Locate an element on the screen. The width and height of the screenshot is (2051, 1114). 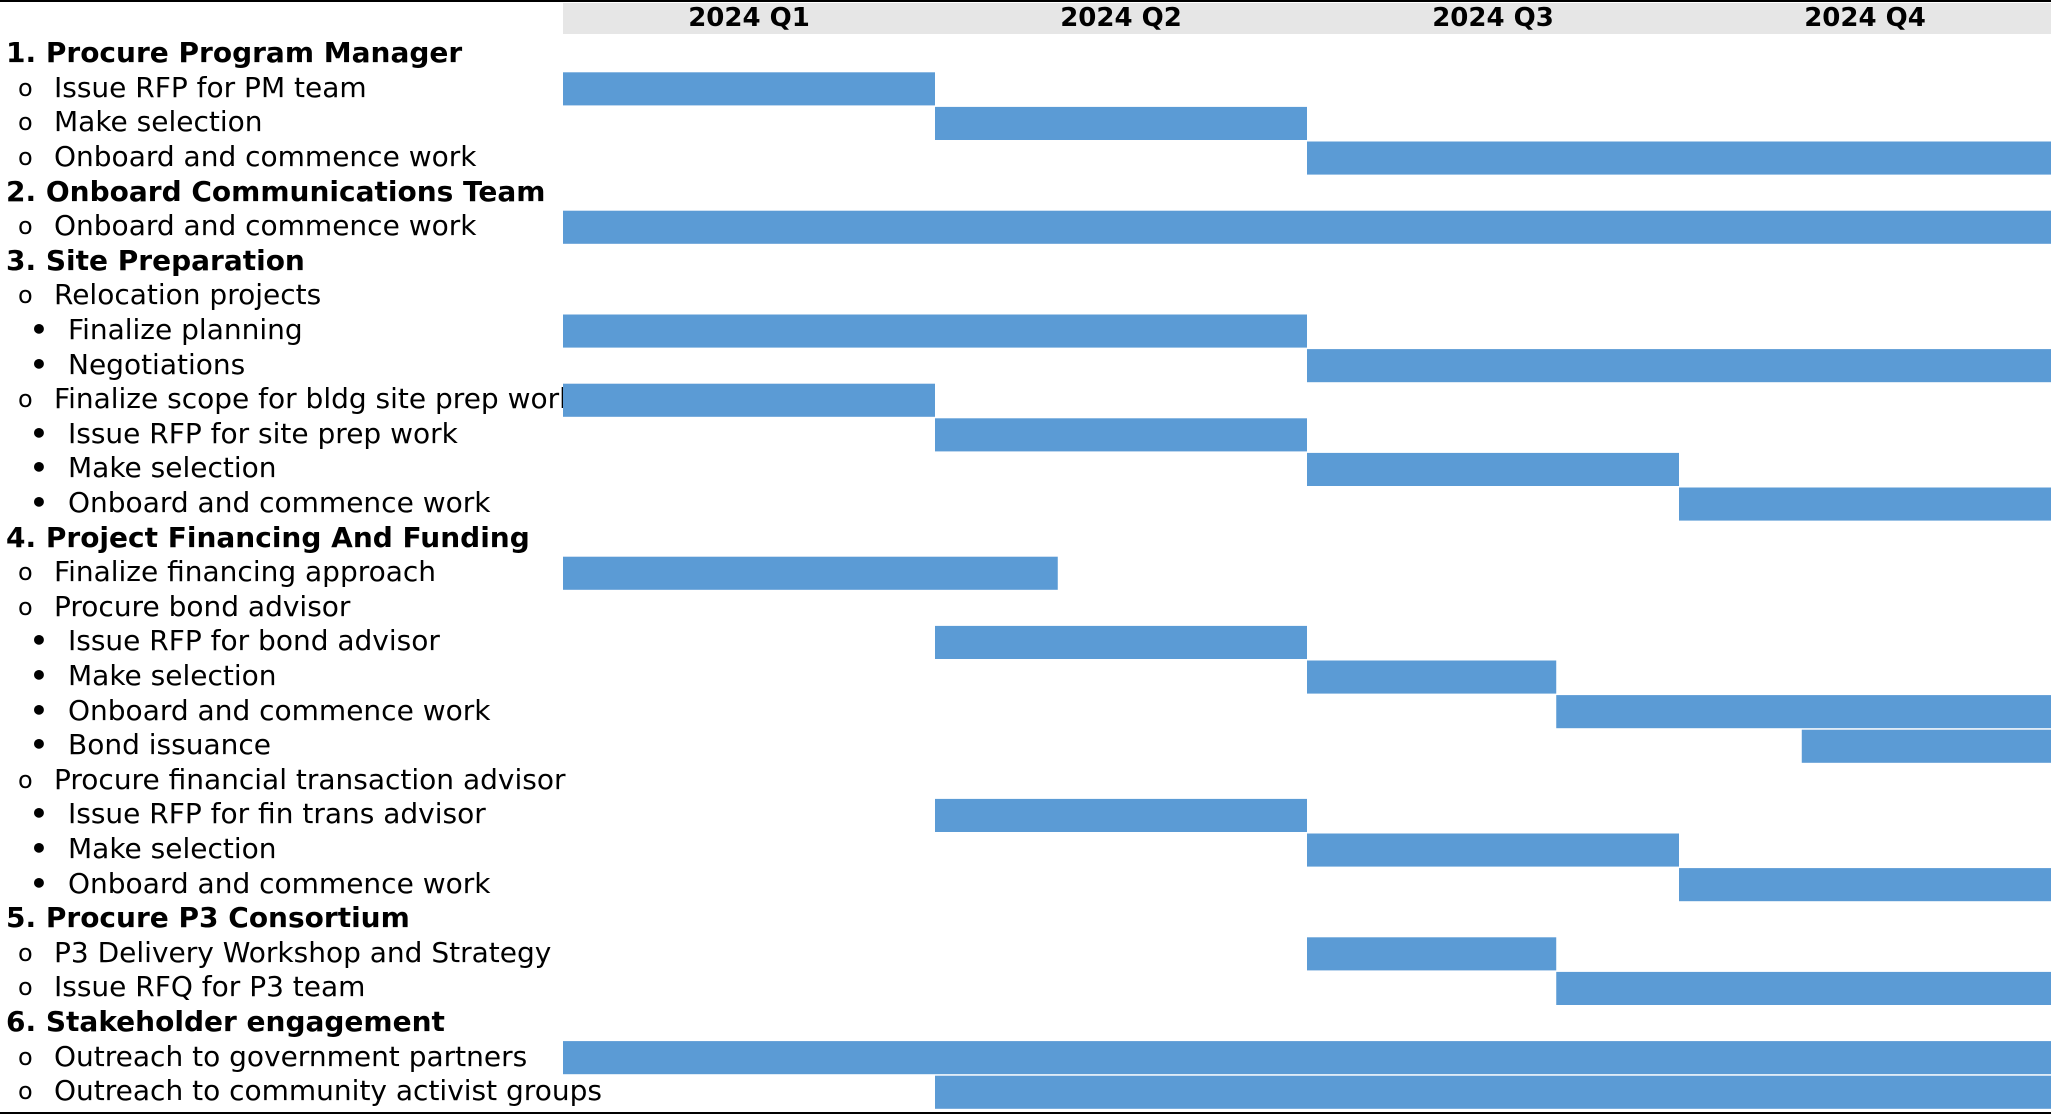
gantt-bar-issue-rfp-for-pm-team is located at coordinates (749, 89).